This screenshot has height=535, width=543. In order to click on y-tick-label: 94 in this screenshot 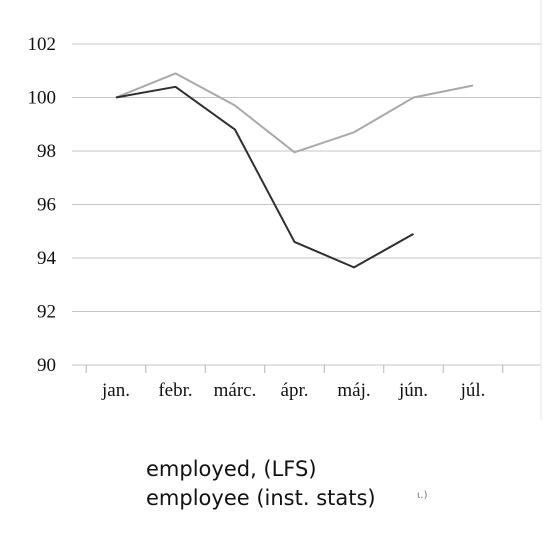, I will do `click(47, 258)`.